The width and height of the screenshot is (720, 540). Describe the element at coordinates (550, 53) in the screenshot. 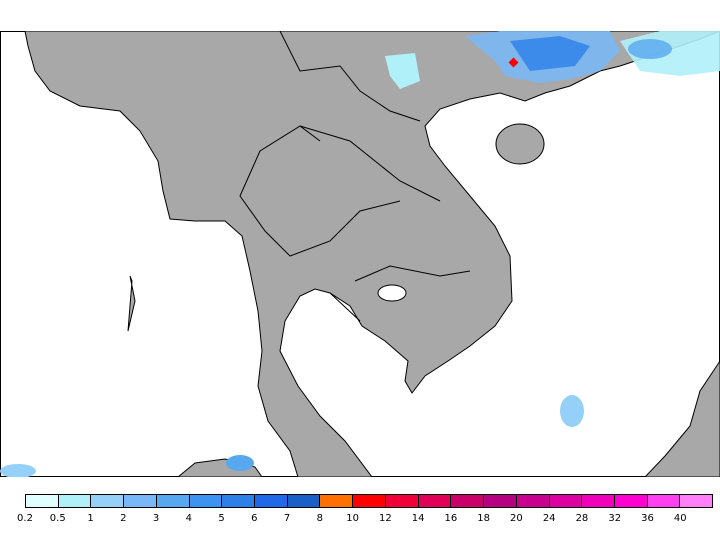

I see `precip-area-south-china-core` at that location.